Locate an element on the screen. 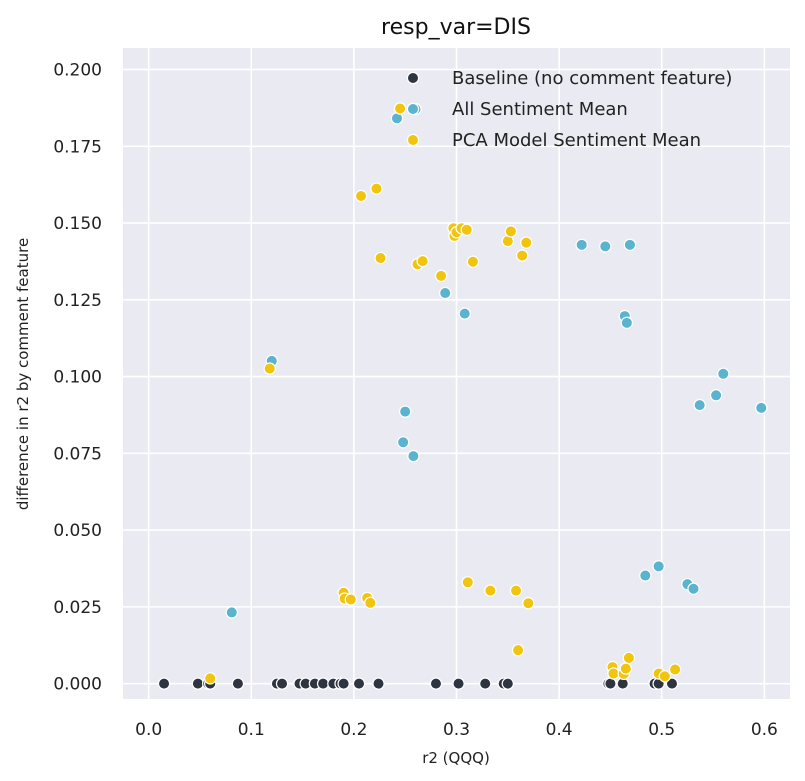  y-tick-label: 0.150 is located at coordinates (77, 224).